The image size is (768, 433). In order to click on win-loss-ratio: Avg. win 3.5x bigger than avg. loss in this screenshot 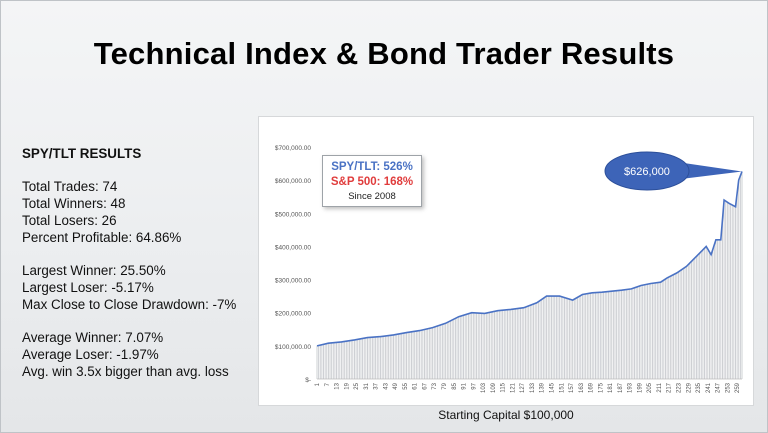, I will do `click(125, 371)`.